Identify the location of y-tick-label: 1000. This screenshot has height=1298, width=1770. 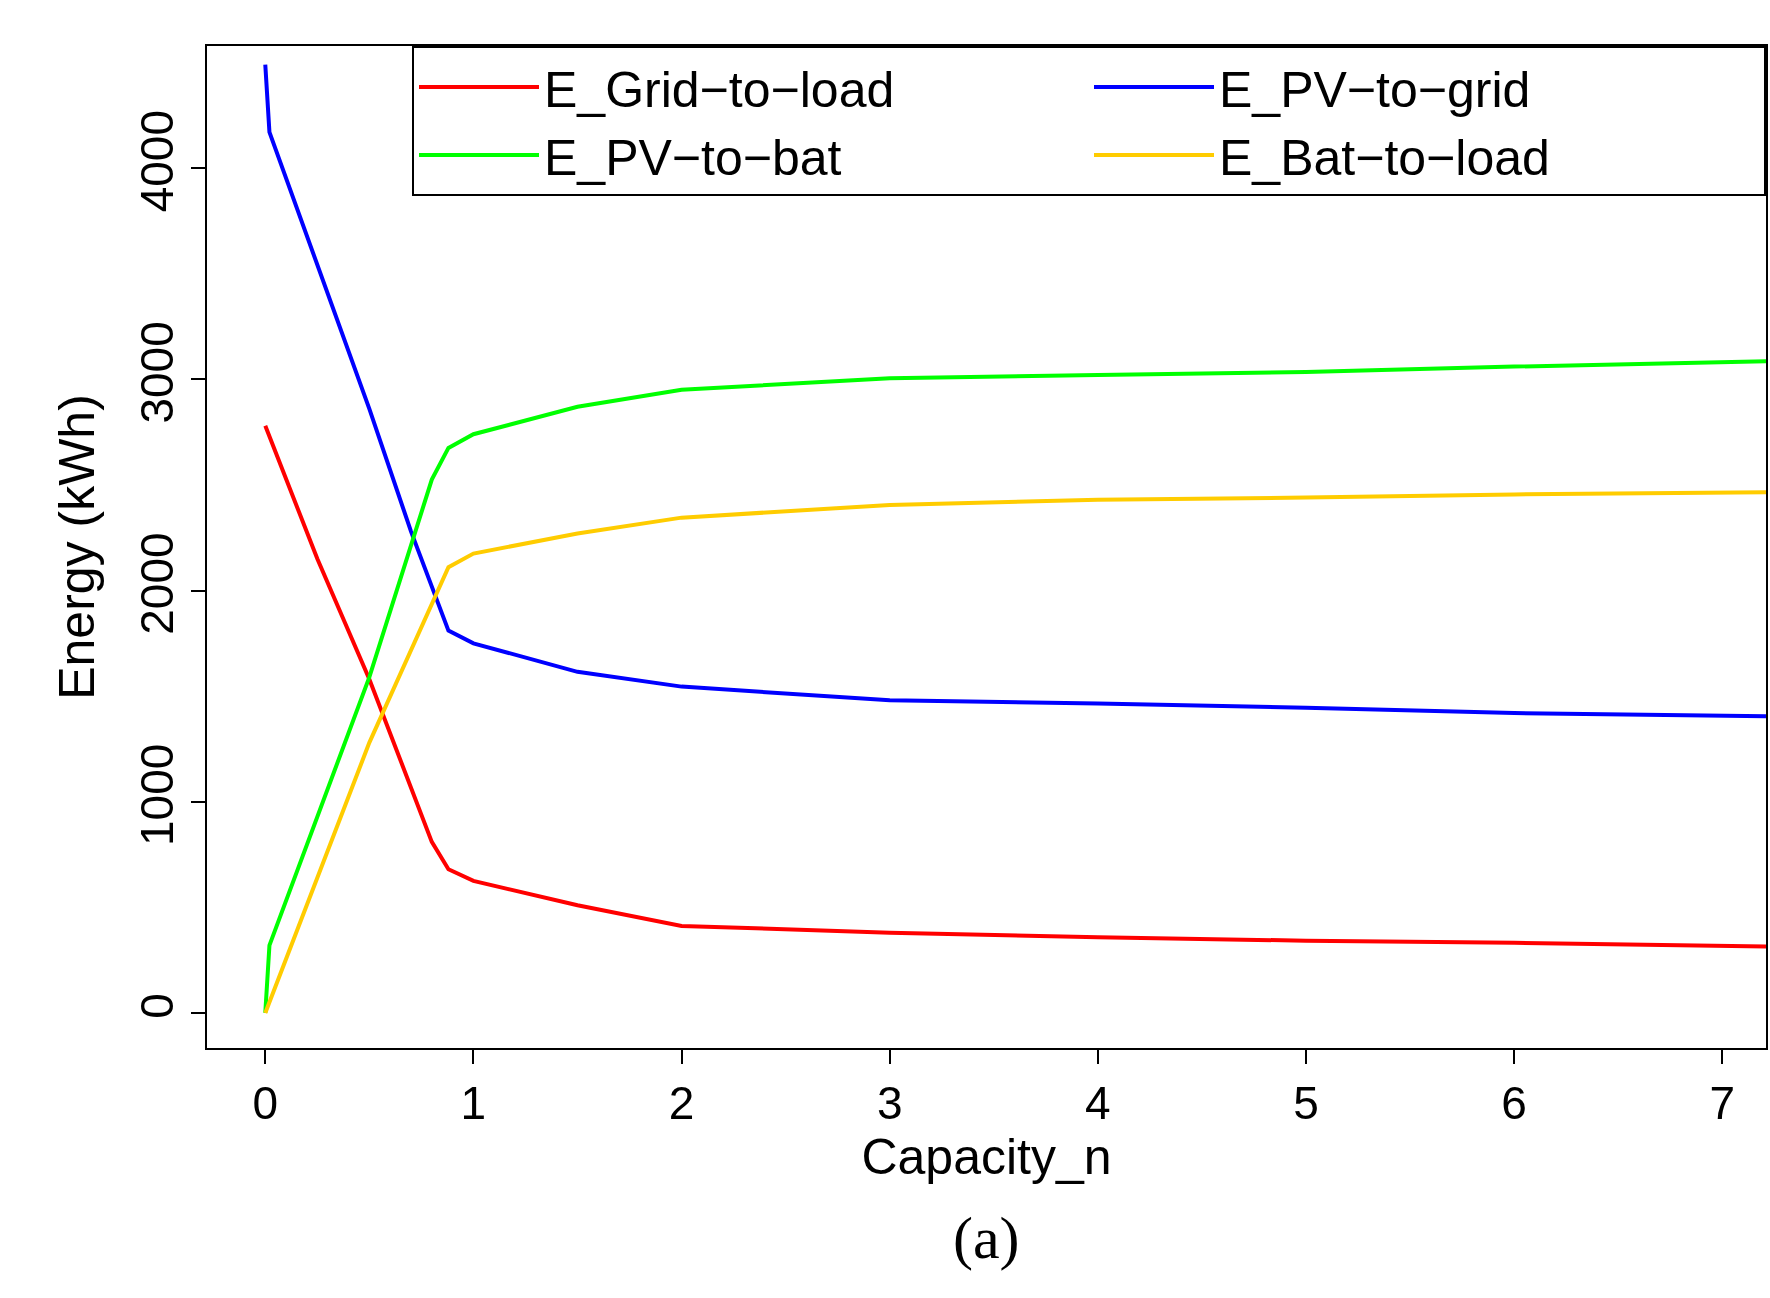
(156, 794).